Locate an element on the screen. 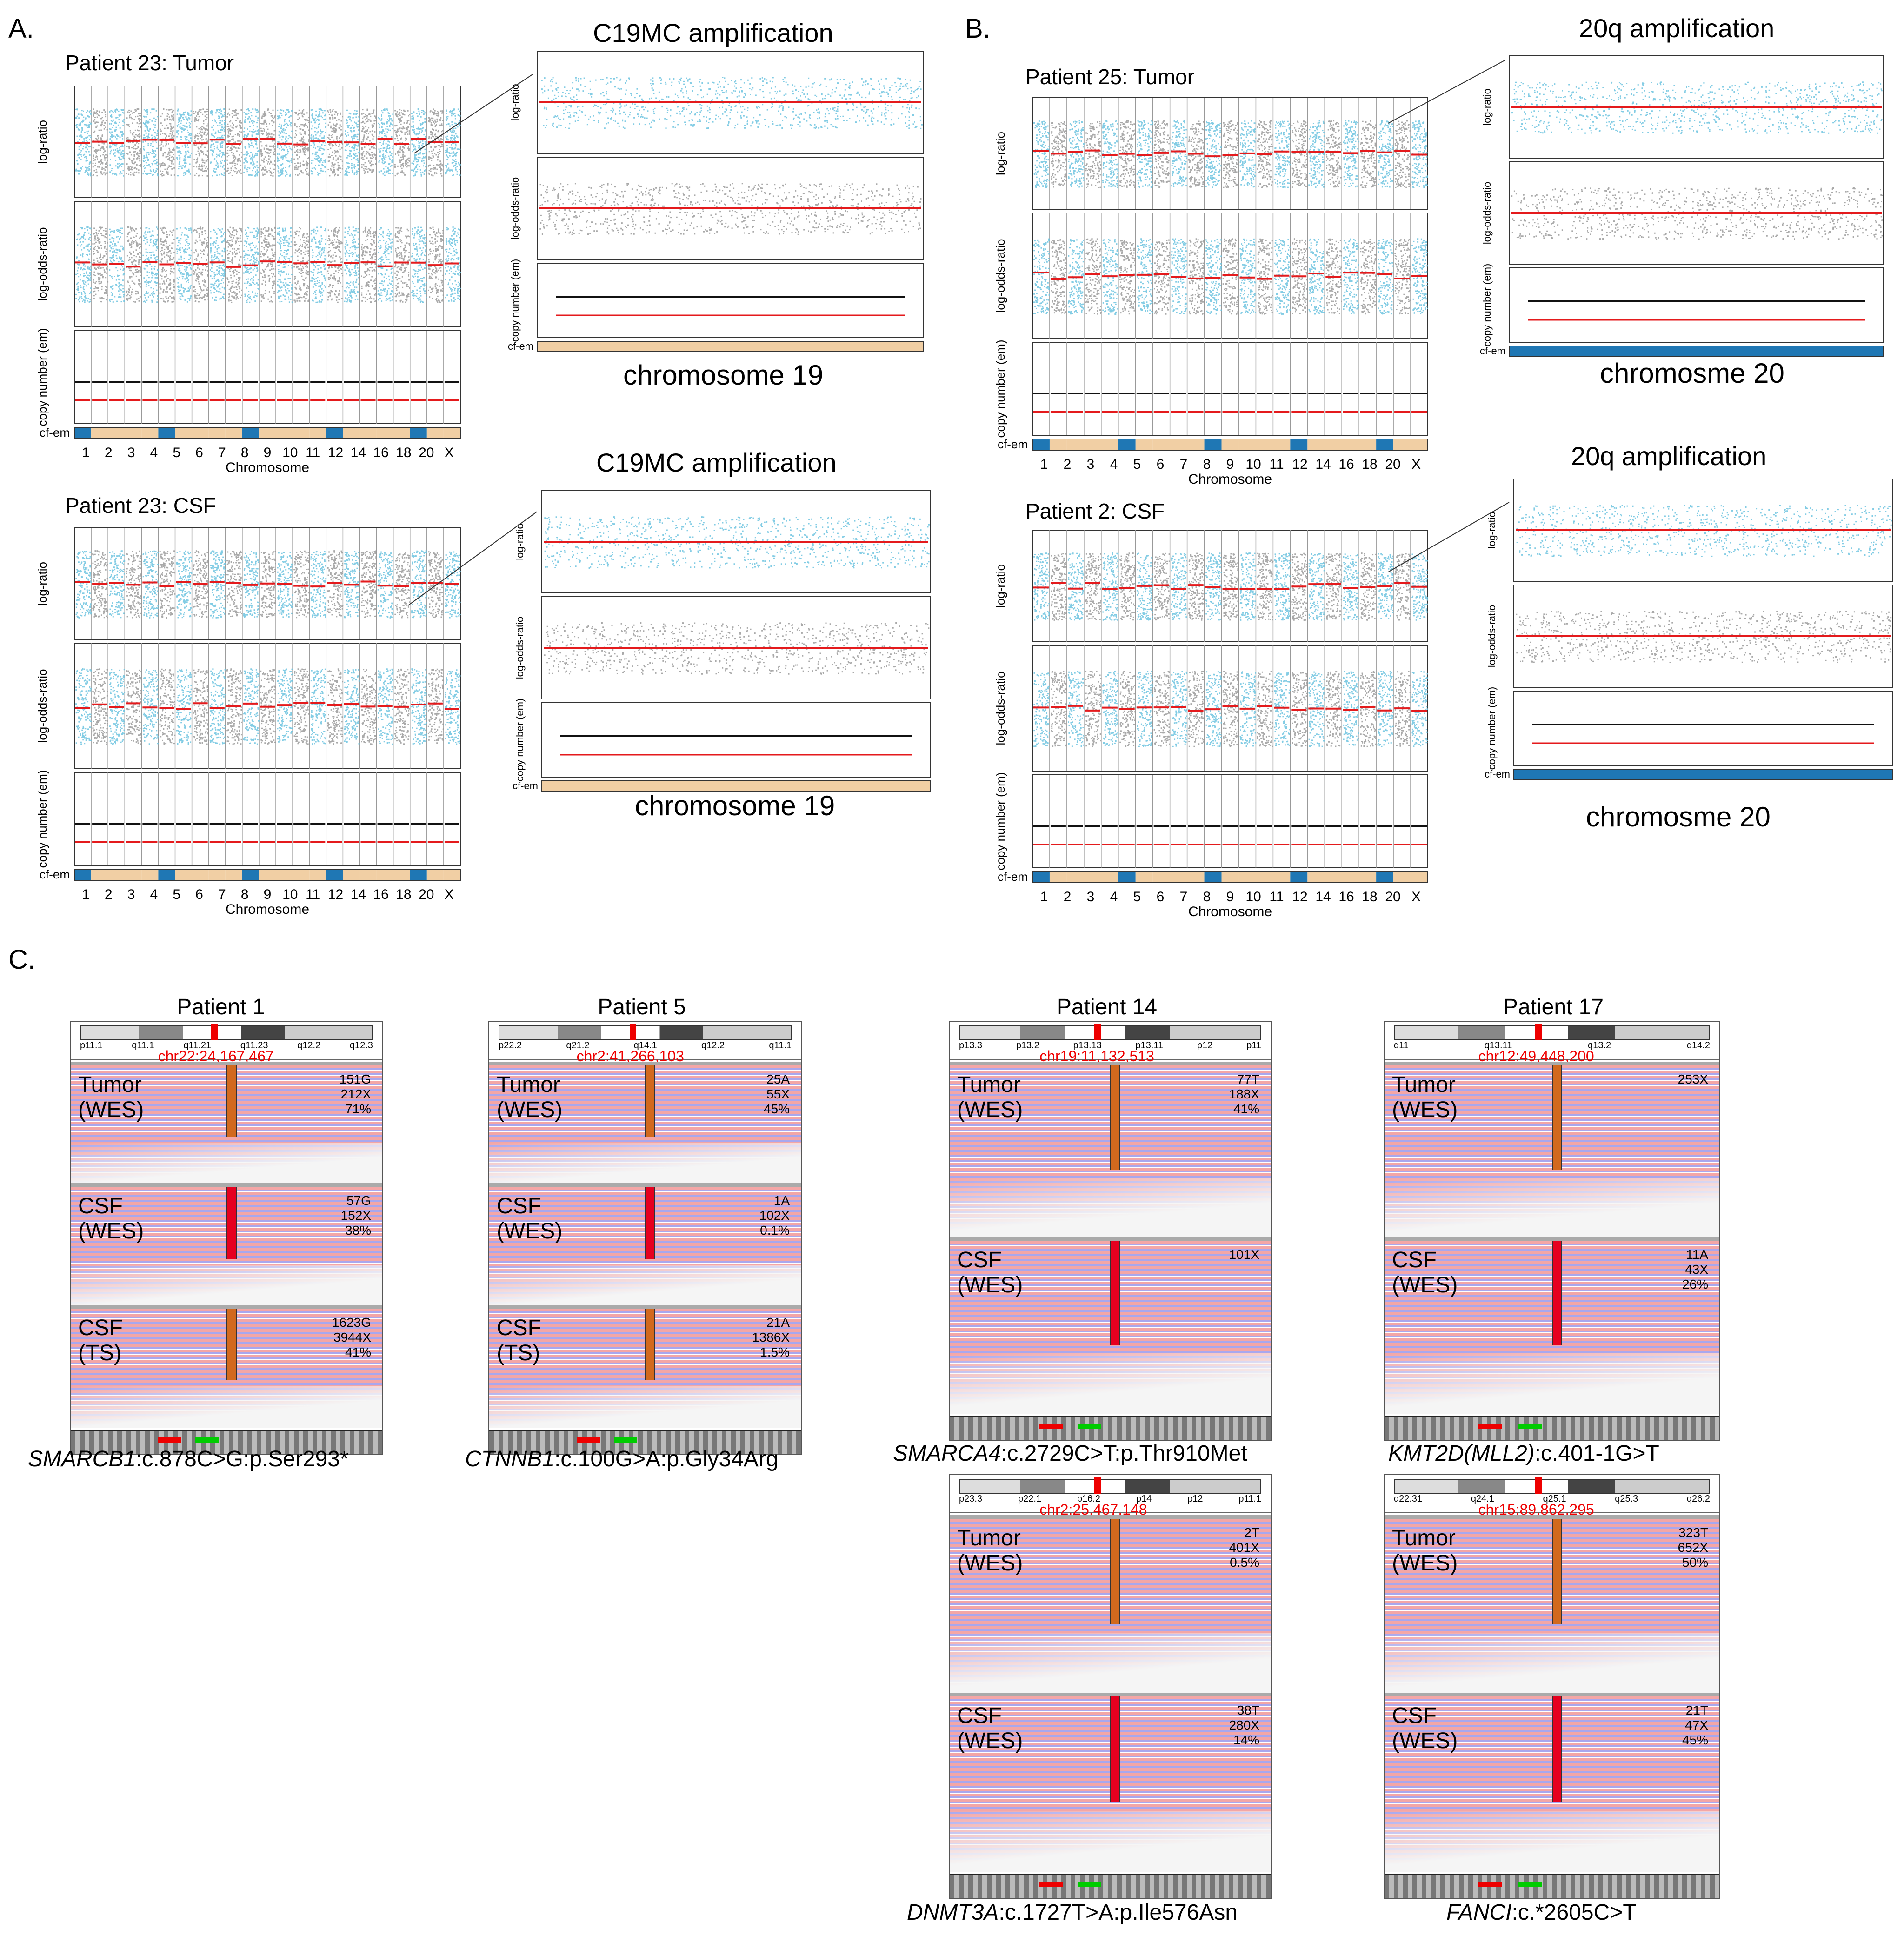 This screenshot has width=1904, height=1936. chrom-tick: 8 is located at coordinates (1207, 464).